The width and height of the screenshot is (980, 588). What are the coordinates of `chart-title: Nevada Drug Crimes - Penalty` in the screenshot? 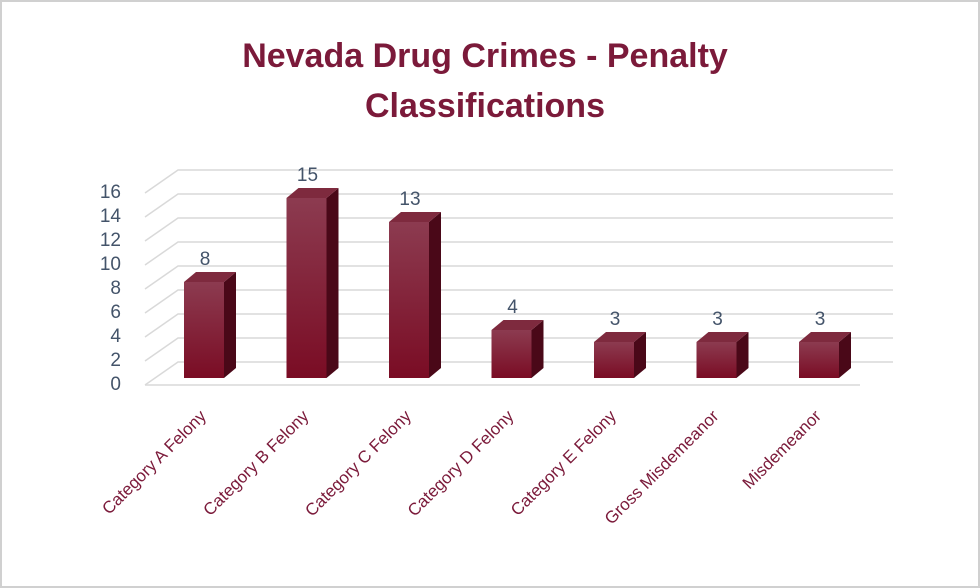 It's located at (485, 56).